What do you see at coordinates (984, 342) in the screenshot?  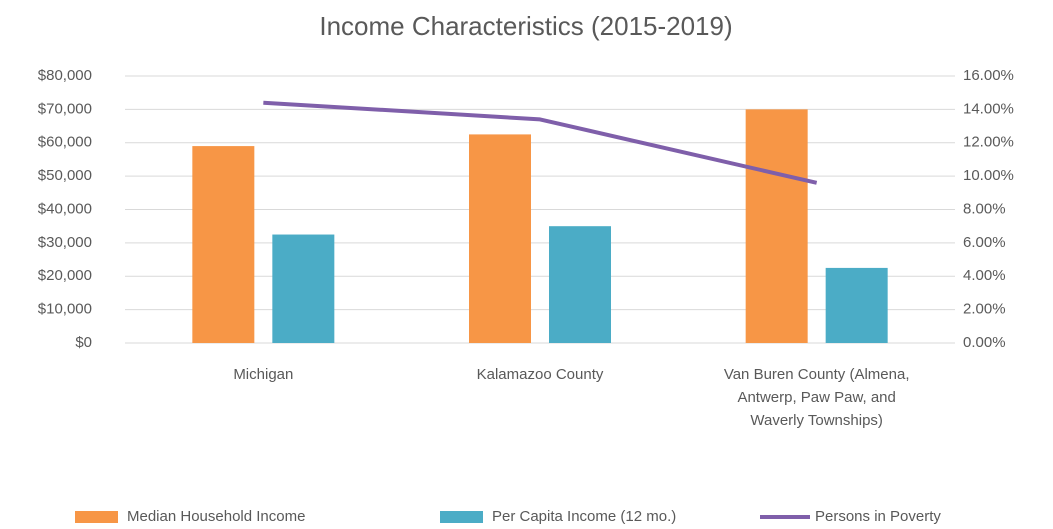 I see `y2-tick-label: 0.00%` at bounding box center [984, 342].